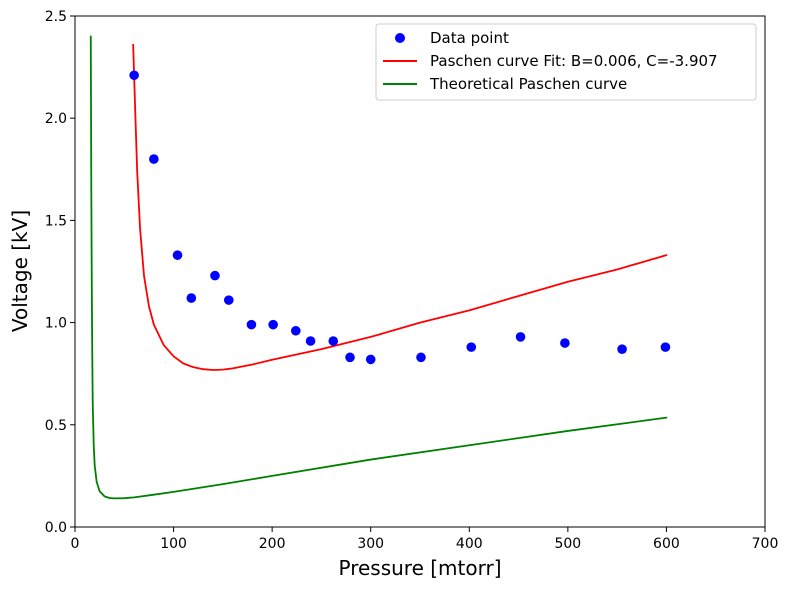 The width and height of the screenshot is (790, 590). What do you see at coordinates (419, 568) in the screenshot?
I see `x-axis-label: Pressure [mtorr]` at bounding box center [419, 568].